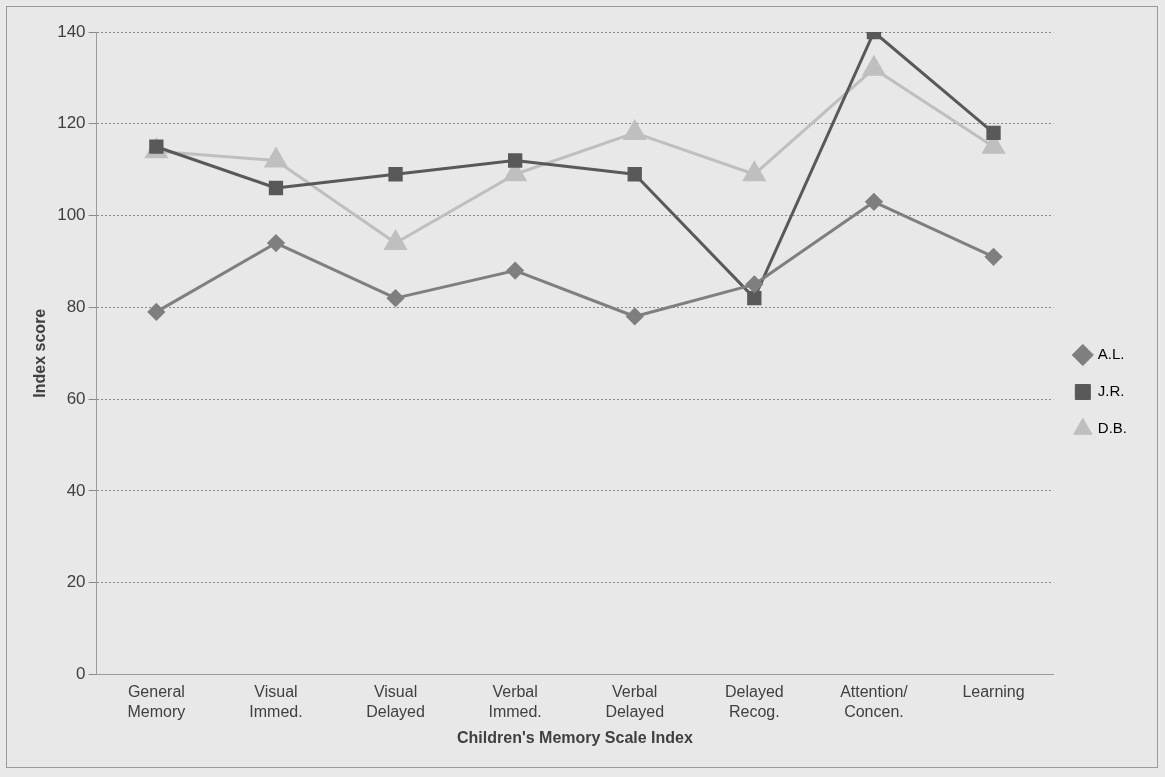  I want to click on y-tick-label: 120, so click(71, 123).